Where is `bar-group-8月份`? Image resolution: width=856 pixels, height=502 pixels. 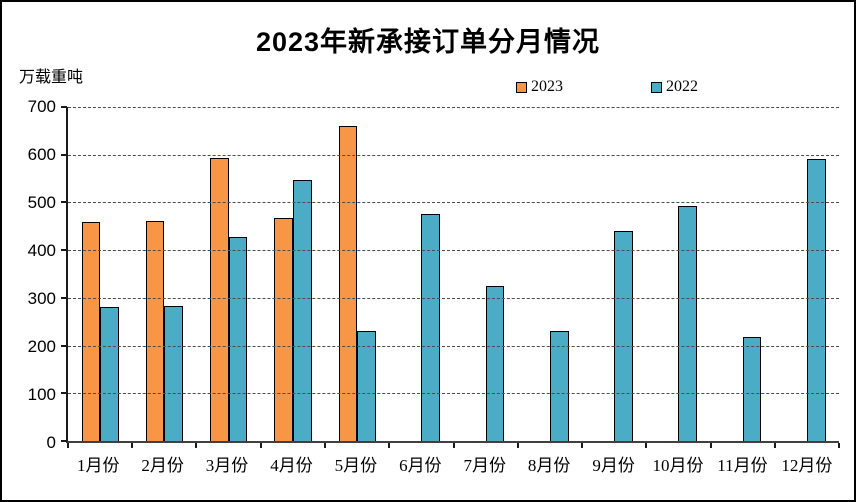
bar-group-8月份 is located at coordinates (550, 274).